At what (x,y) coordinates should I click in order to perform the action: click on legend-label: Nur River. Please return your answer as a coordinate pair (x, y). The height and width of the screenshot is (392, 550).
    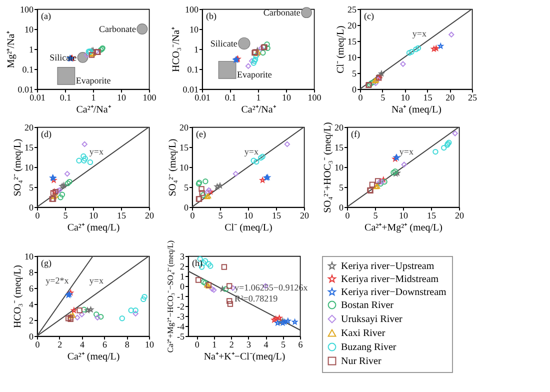
    Looking at the image, I should click on (361, 361).